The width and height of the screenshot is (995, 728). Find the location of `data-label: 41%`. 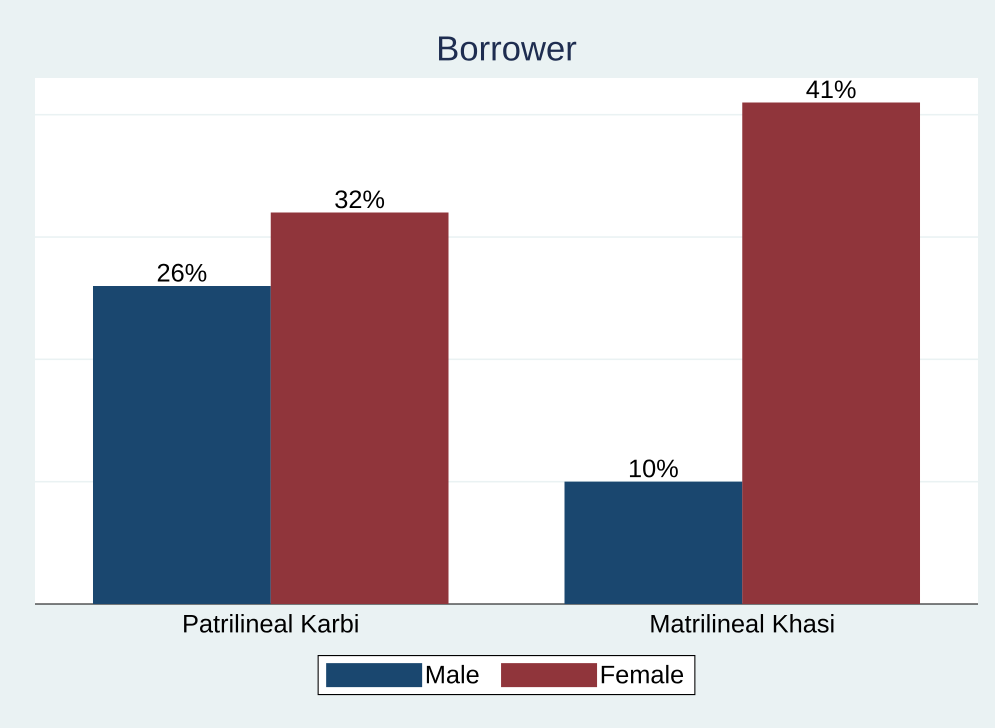

data-label: 41% is located at coordinates (831, 89).